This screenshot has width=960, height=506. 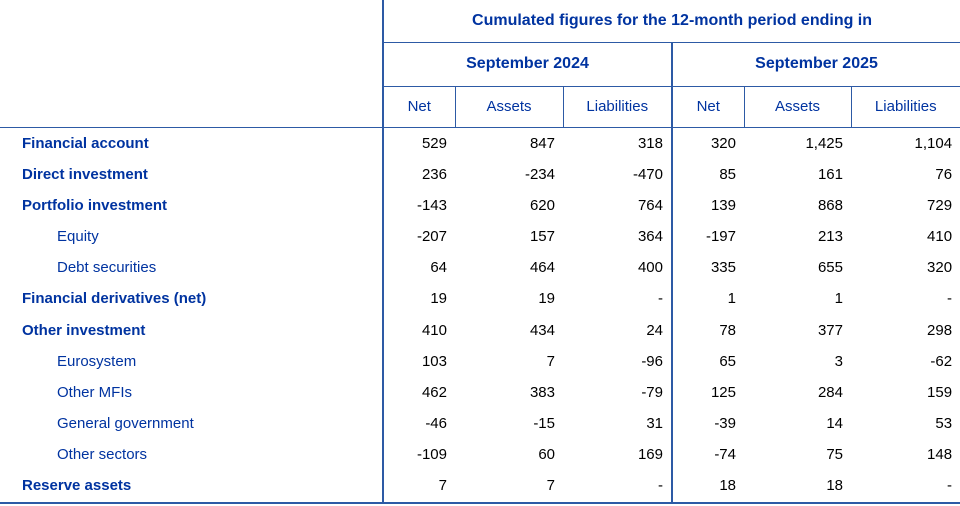 What do you see at coordinates (830, 330) in the screenshot?
I see `cell-value: 377` at bounding box center [830, 330].